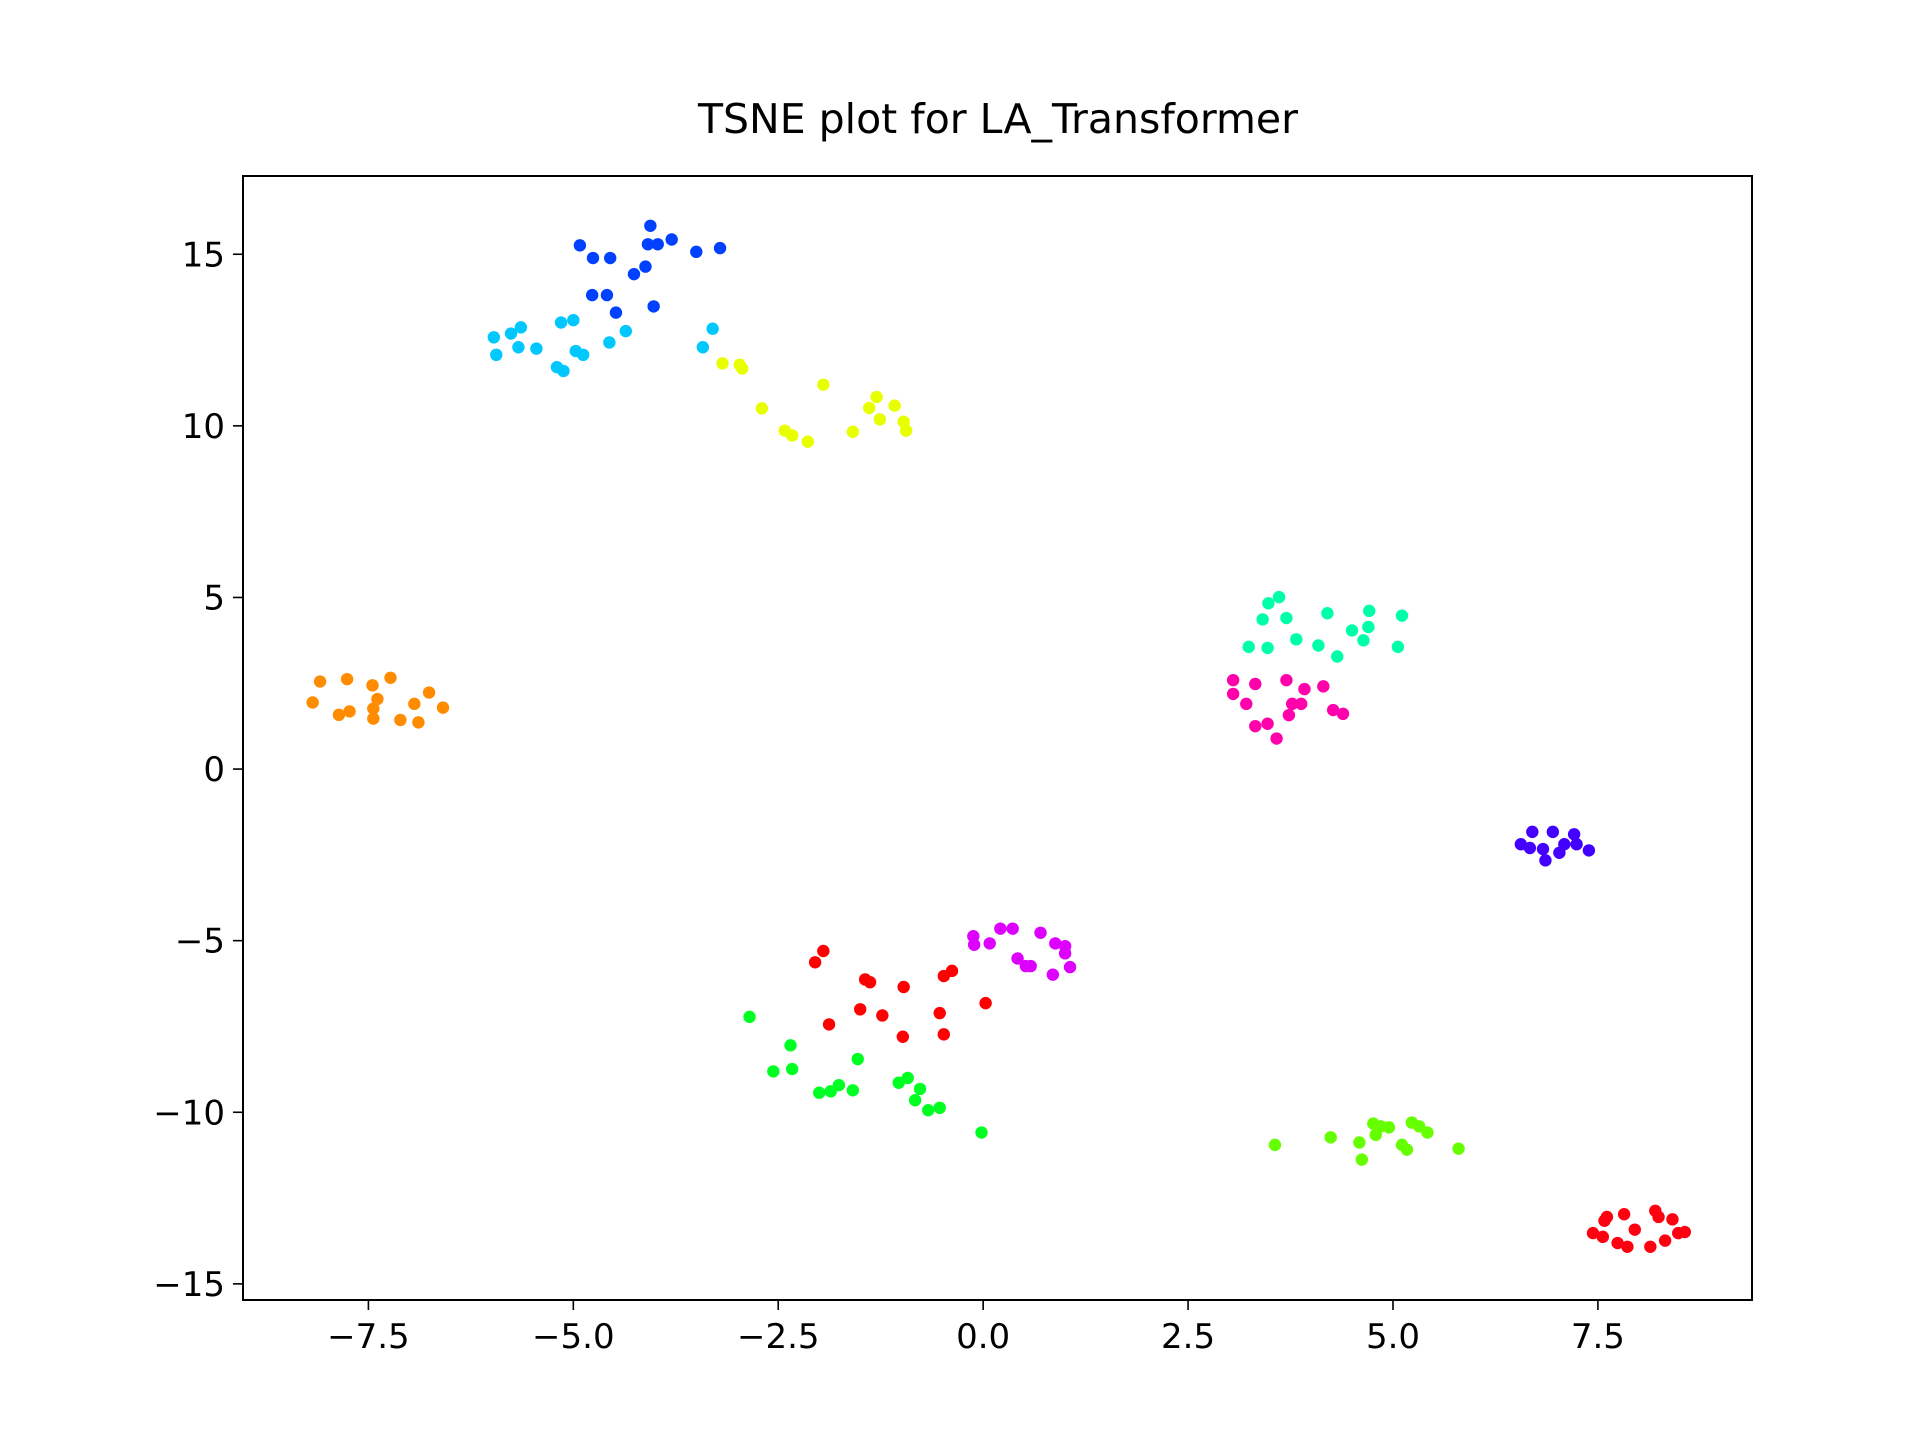 This screenshot has width=1920, height=1444. Describe the element at coordinates (997, 119) in the screenshot. I see `chart-title: TSNE plot for LA_Transformer` at that location.